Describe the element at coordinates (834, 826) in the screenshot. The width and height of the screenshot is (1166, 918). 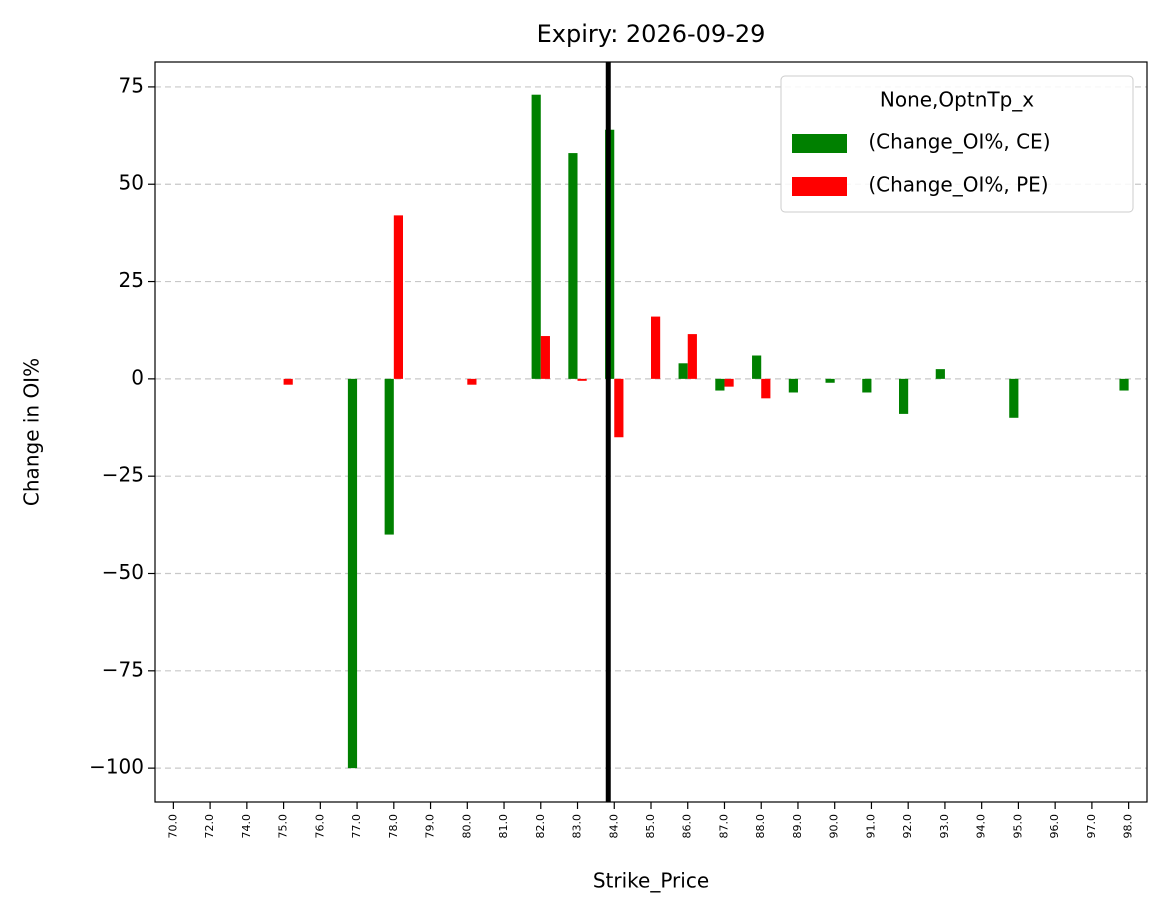
I see `x-tick-label: 90.0` at that location.